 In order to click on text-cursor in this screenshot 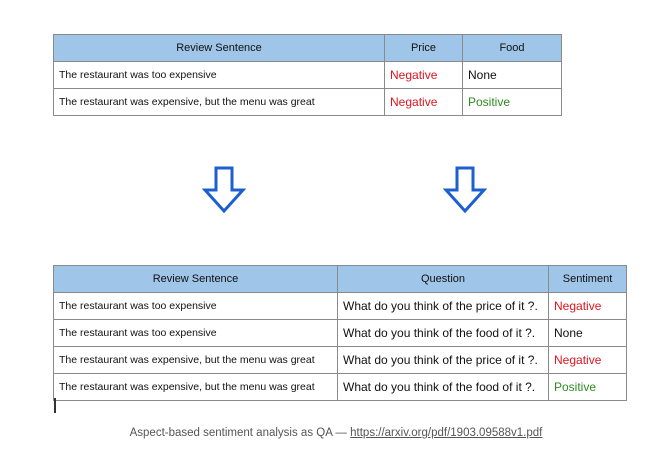, I will do `click(55, 405)`.